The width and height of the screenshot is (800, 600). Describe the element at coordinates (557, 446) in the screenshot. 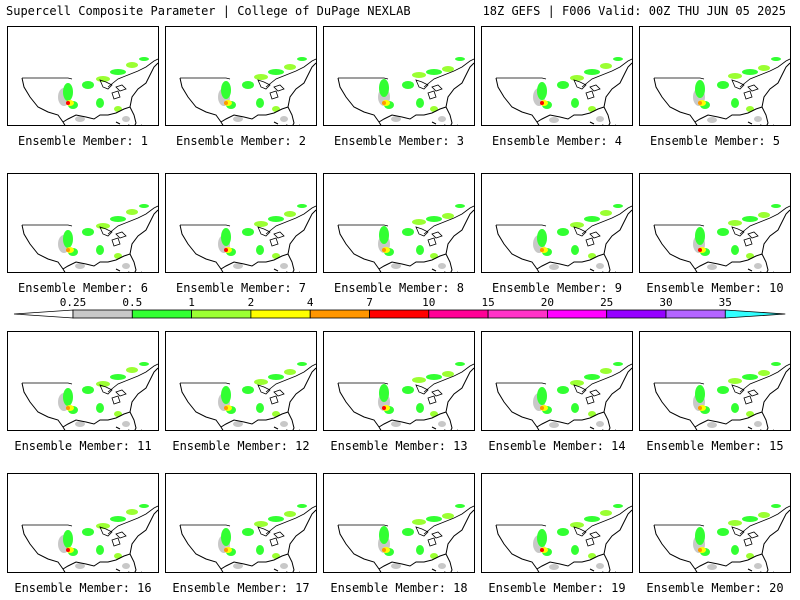

I see `ensemble-member-label: Ensemble Member: 14` at that location.